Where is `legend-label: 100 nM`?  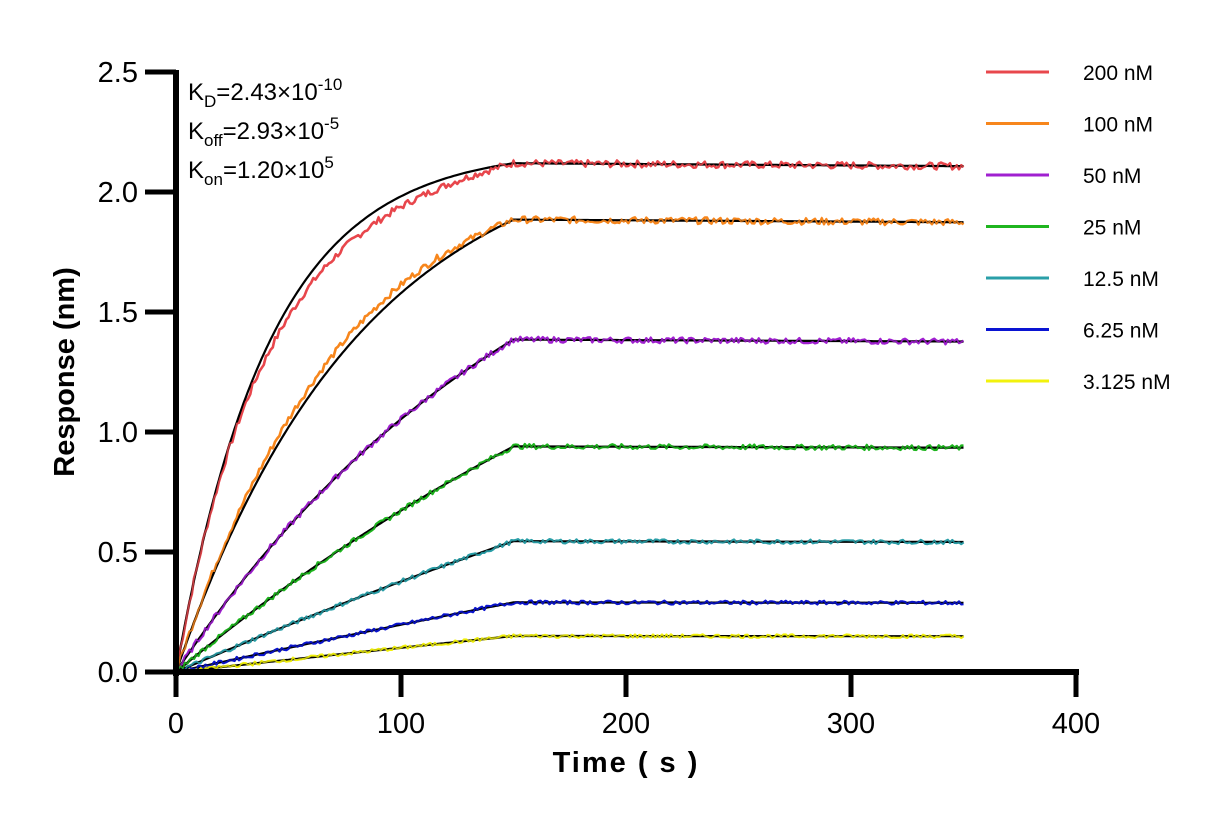 legend-label: 100 nM is located at coordinates (1118, 125).